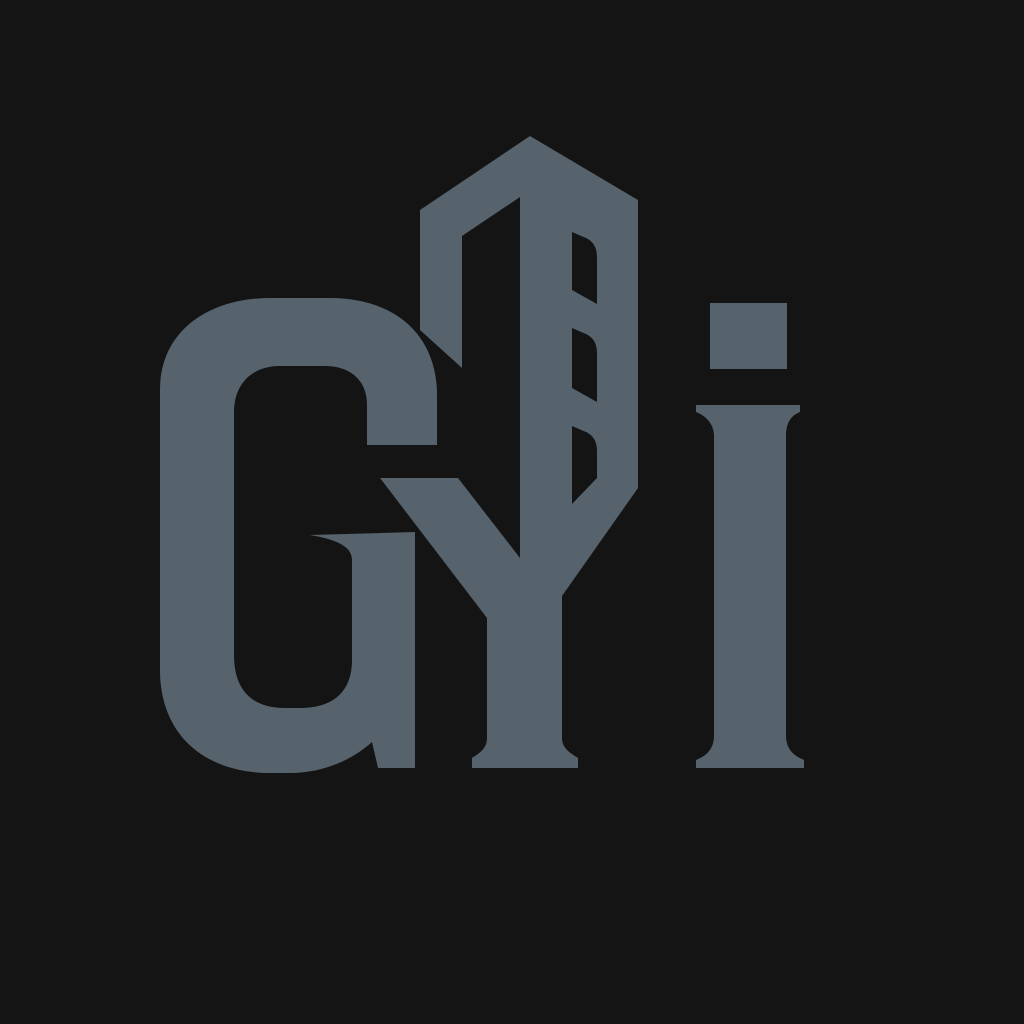 The width and height of the screenshot is (1024, 1024). What do you see at coordinates (298, 535) in the screenshot?
I see `letter-g` at bounding box center [298, 535].